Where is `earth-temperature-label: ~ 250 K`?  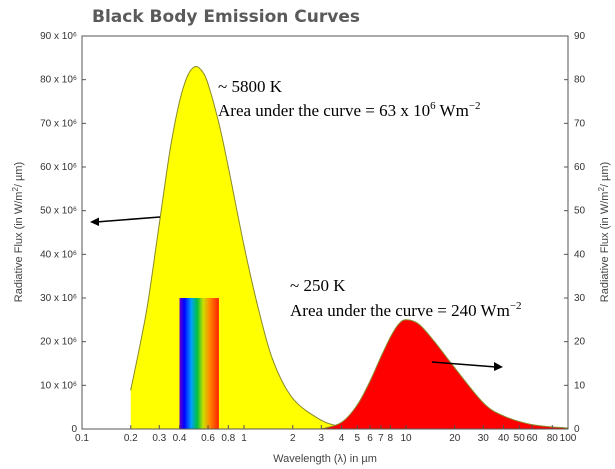 earth-temperature-label: ~ 250 K is located at coordinates (318, 285).